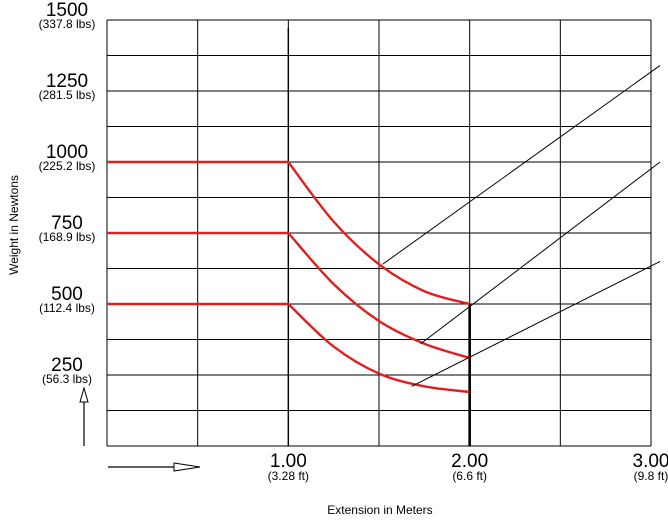 This screenshot has height=520, width=668. I want to click on y-tick-label: 250, so click(67, 365).